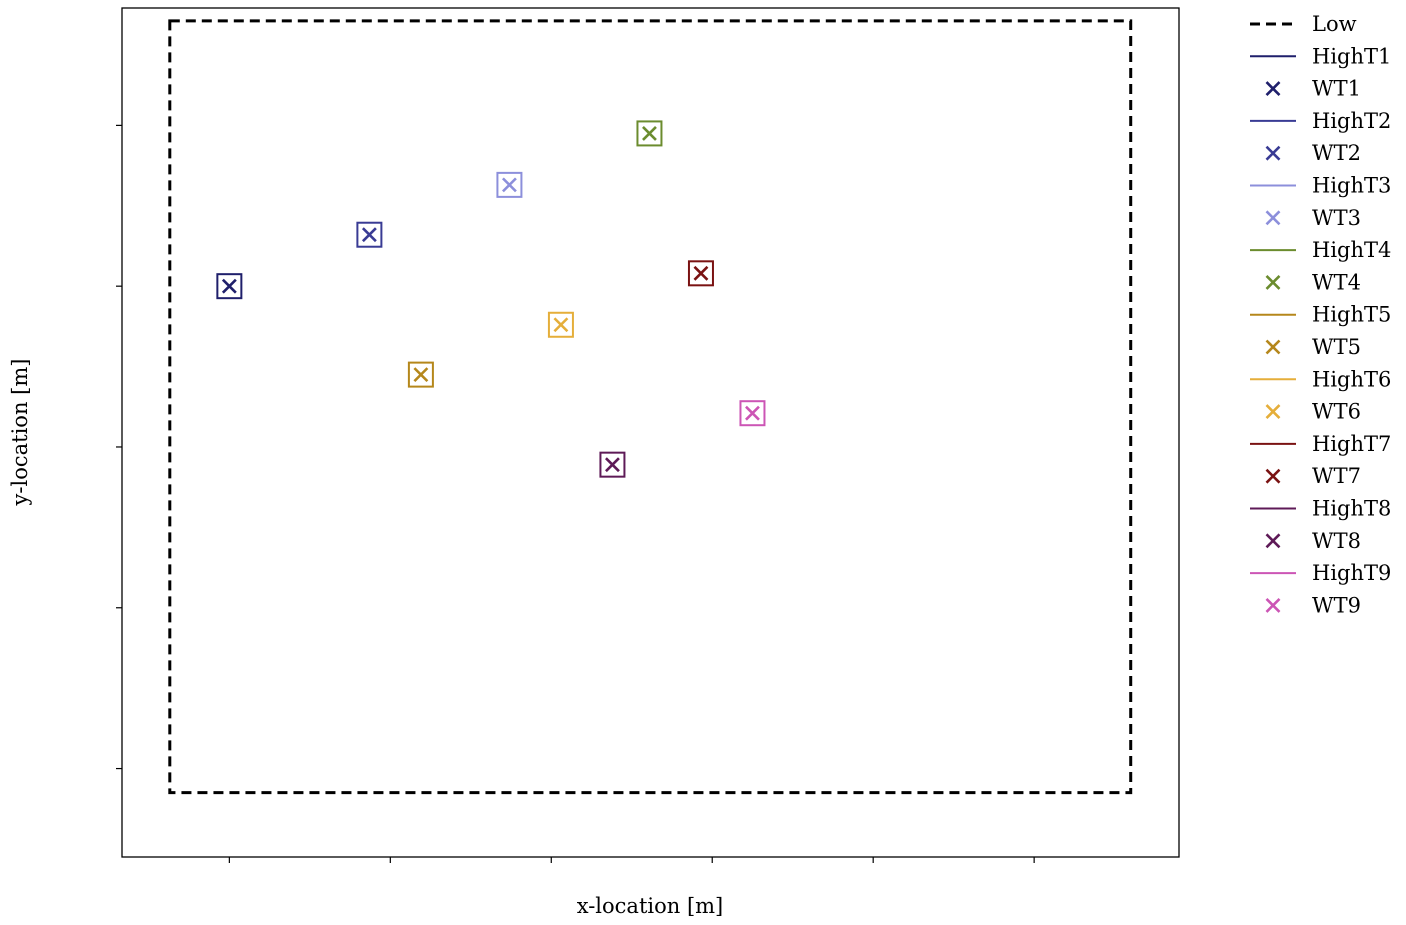 The image size is (1406, 925). I want to click on legend-label: HighT3, so click(1351, 186).